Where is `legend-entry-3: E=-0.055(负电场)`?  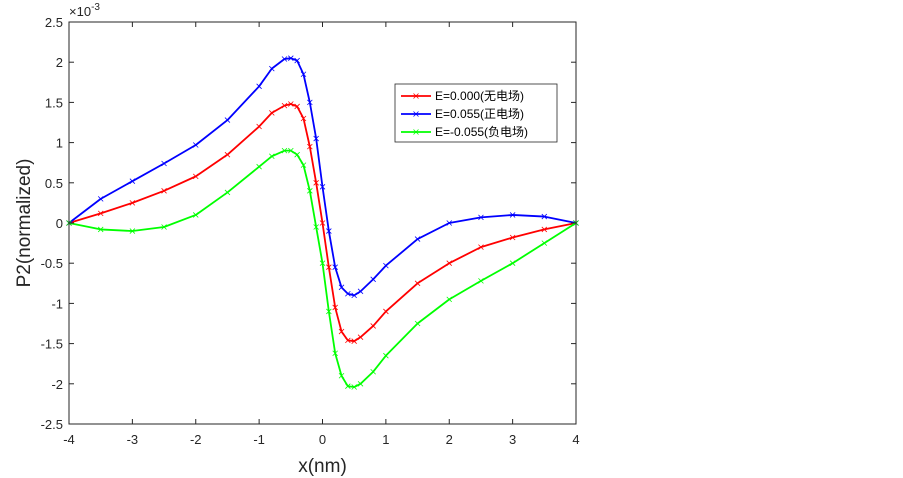 legend-entry-3: E=-0.055(负电场) is located at coordinates (464, 132).